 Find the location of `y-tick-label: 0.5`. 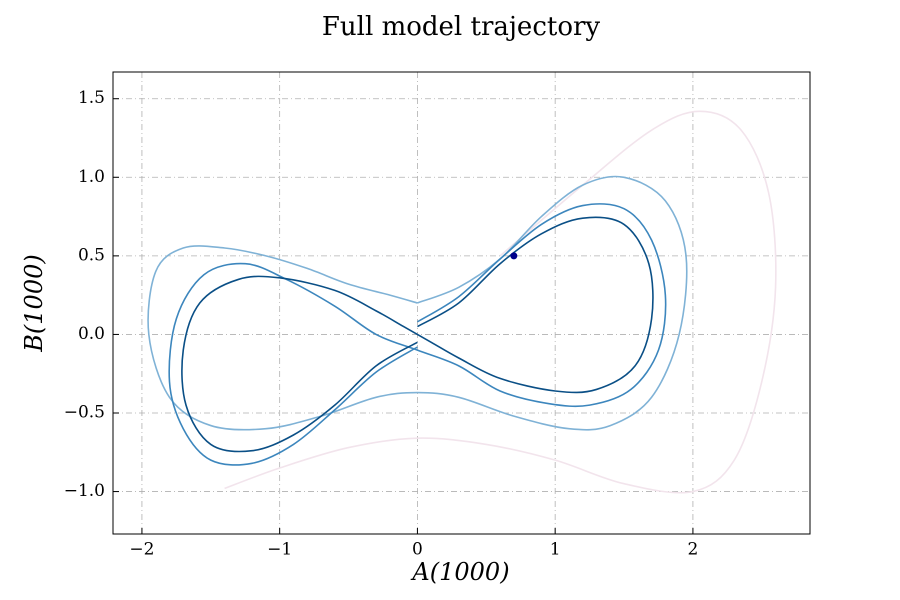

y-tick-label: 0.5 is located at coordinates (91, 255).